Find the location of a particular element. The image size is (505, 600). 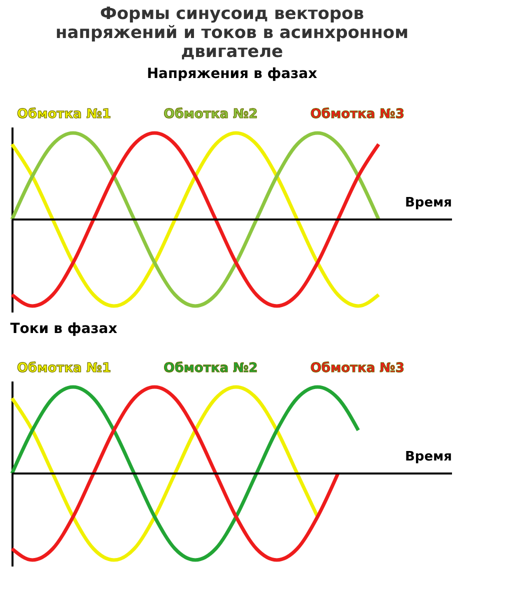

chart-subtitle: Напряжения в фазах is located at coordinates (232, 74).